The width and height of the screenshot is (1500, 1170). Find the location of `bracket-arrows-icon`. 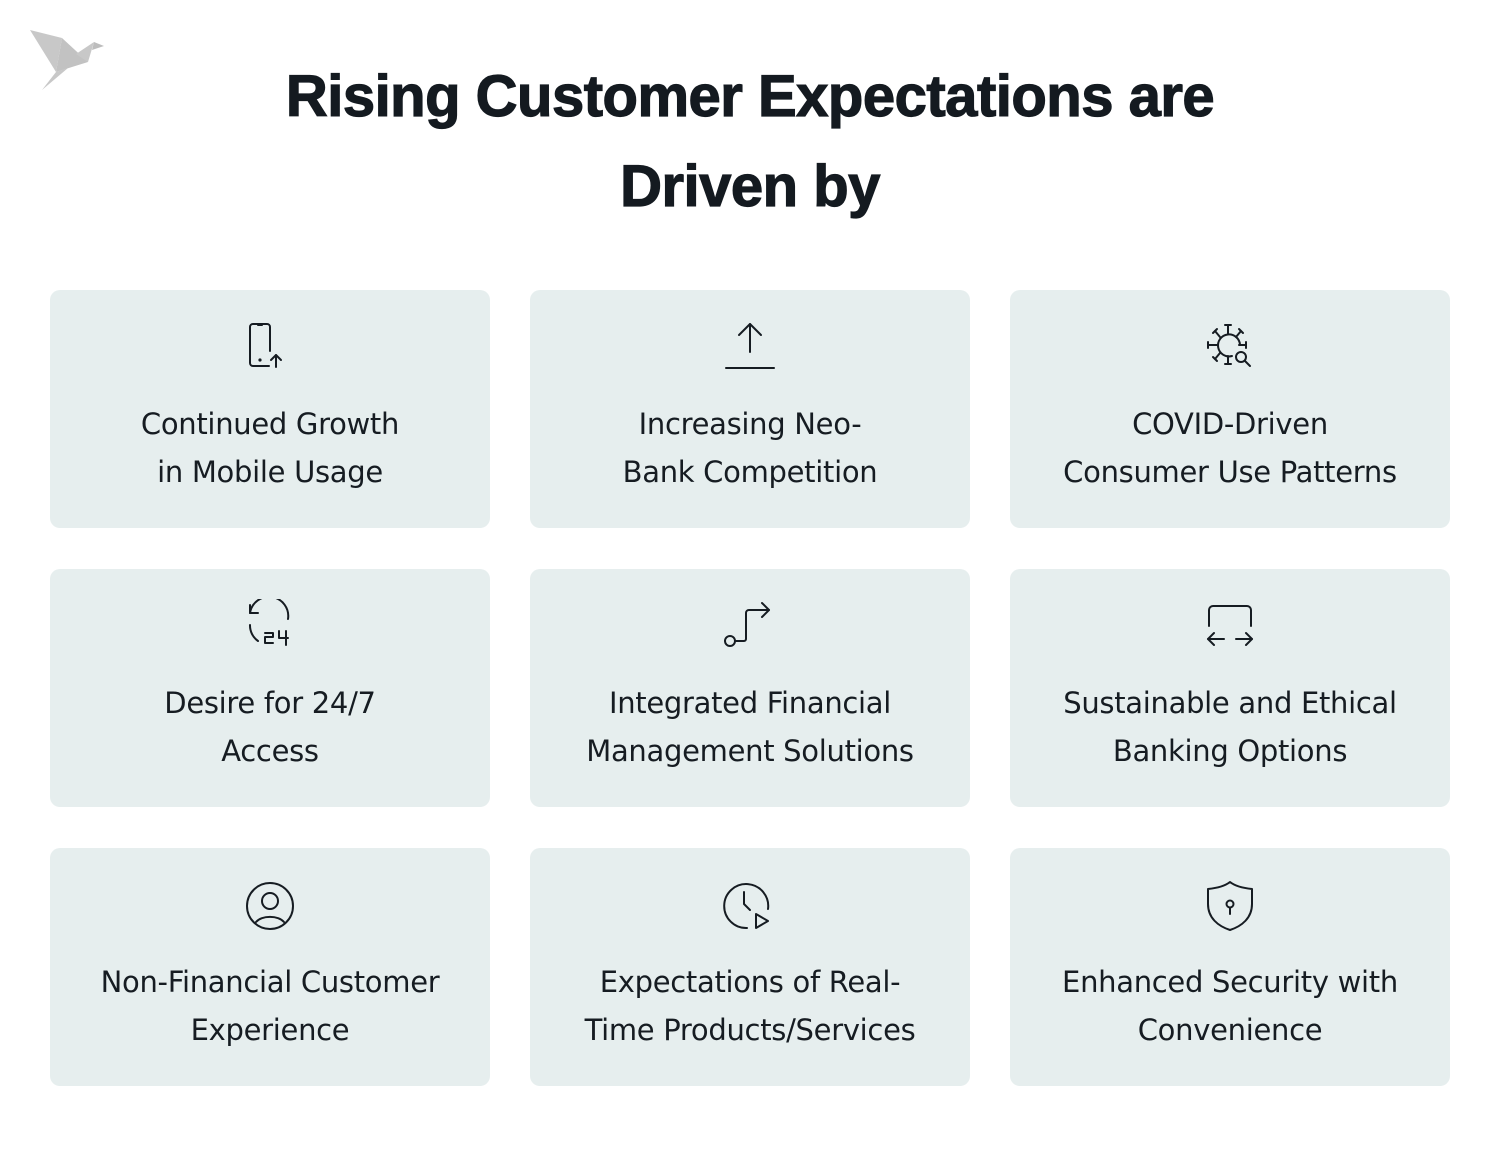

bracket-arrows-icon is located at coordinates (1230, 627).